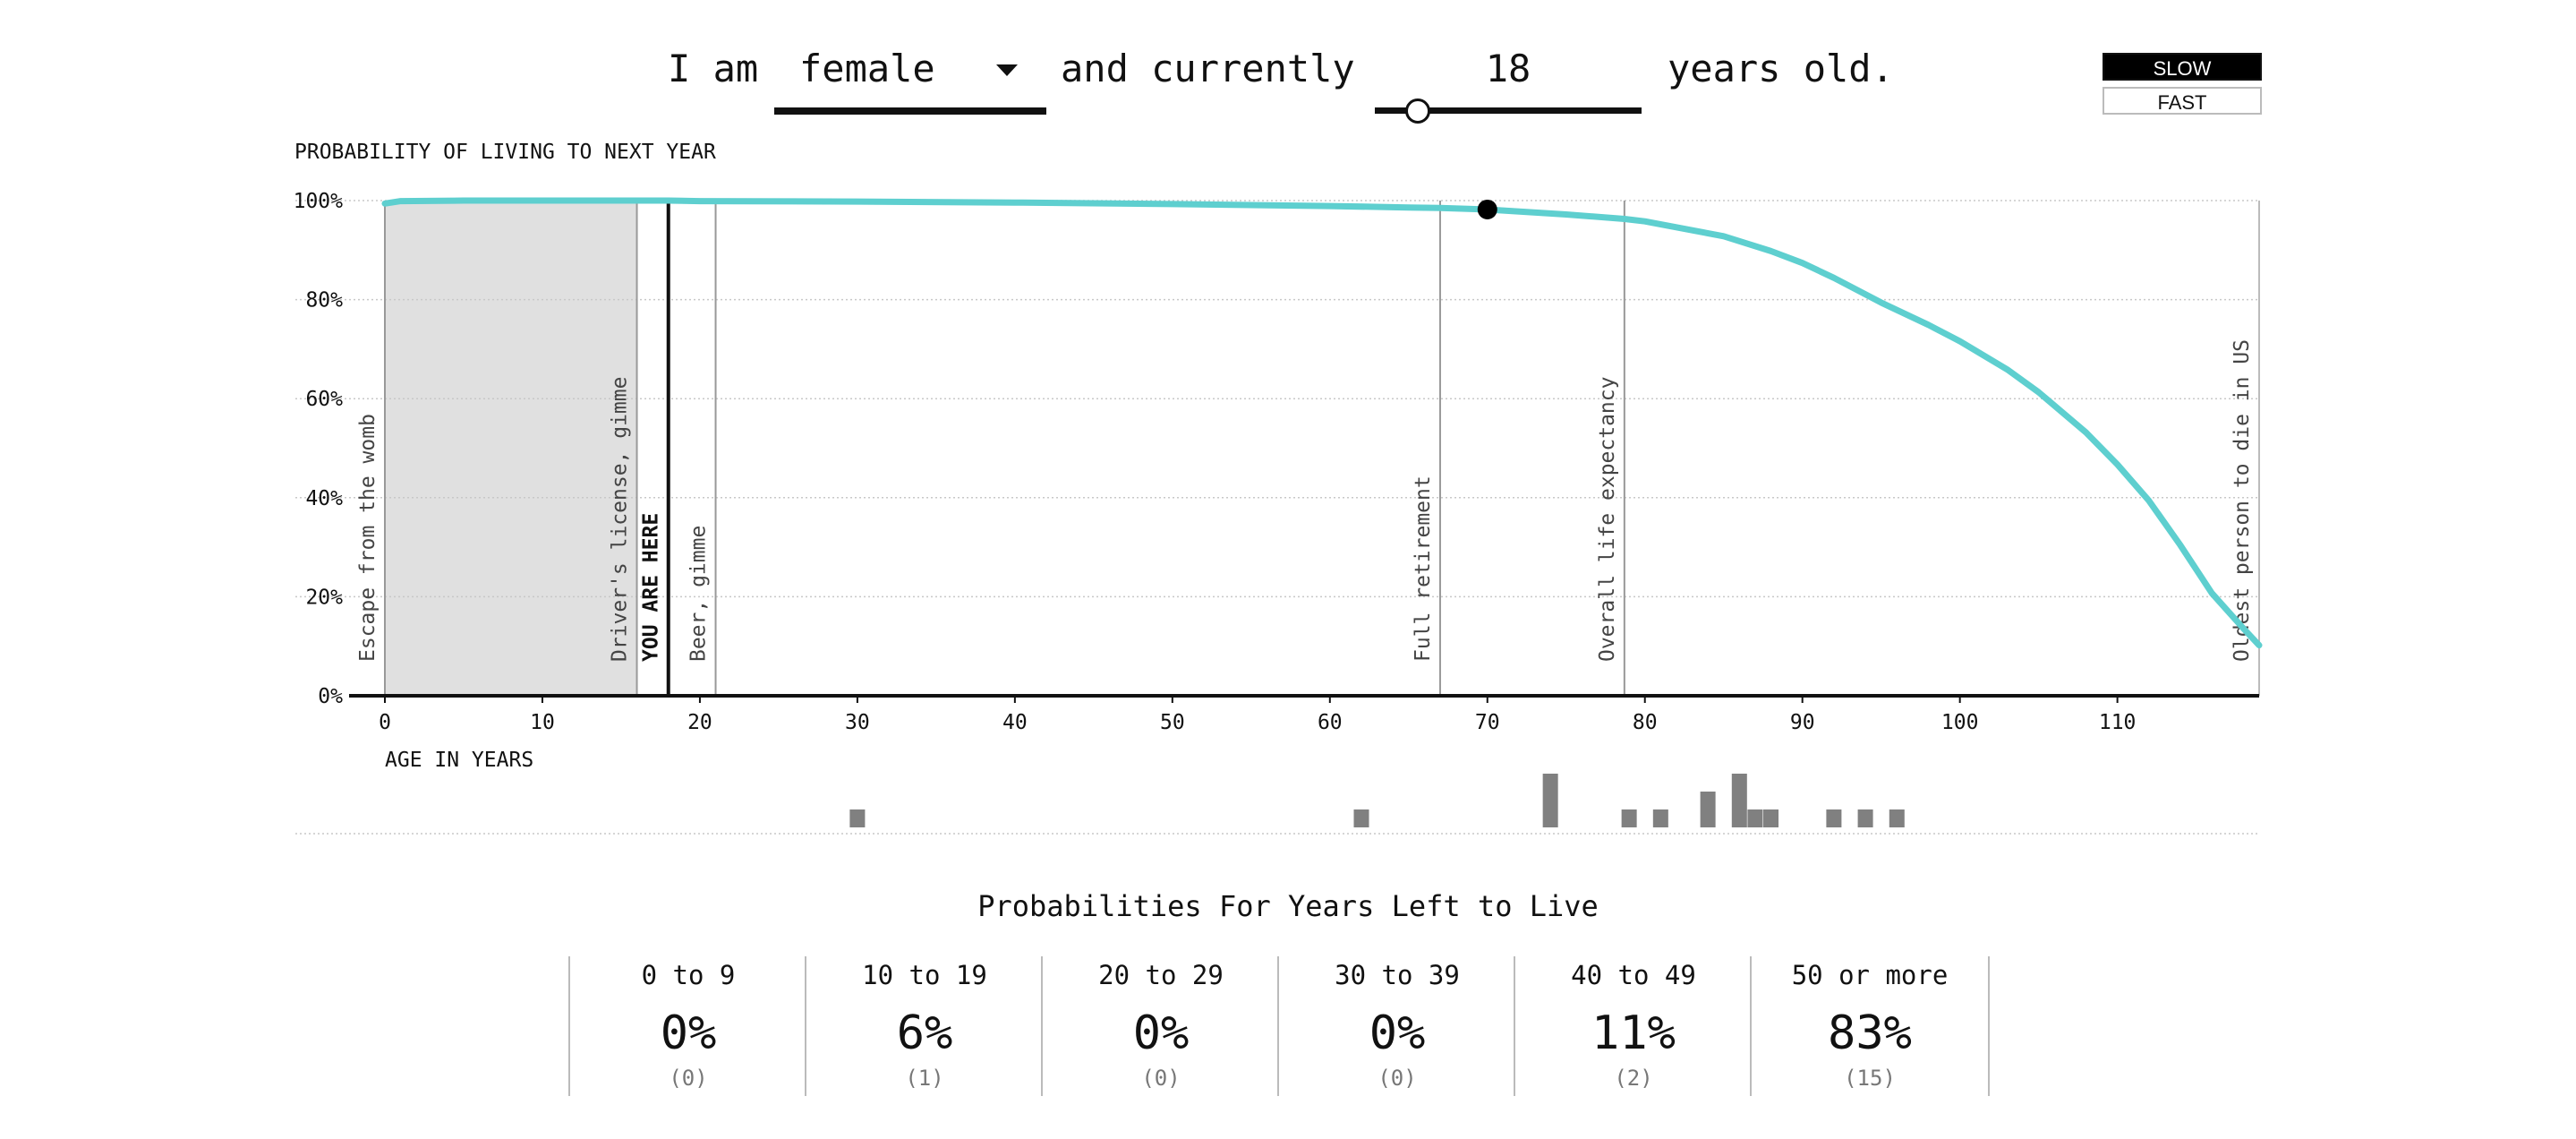  I want to click on milestone-label: Overall life expectancy, so click(1607, 520).